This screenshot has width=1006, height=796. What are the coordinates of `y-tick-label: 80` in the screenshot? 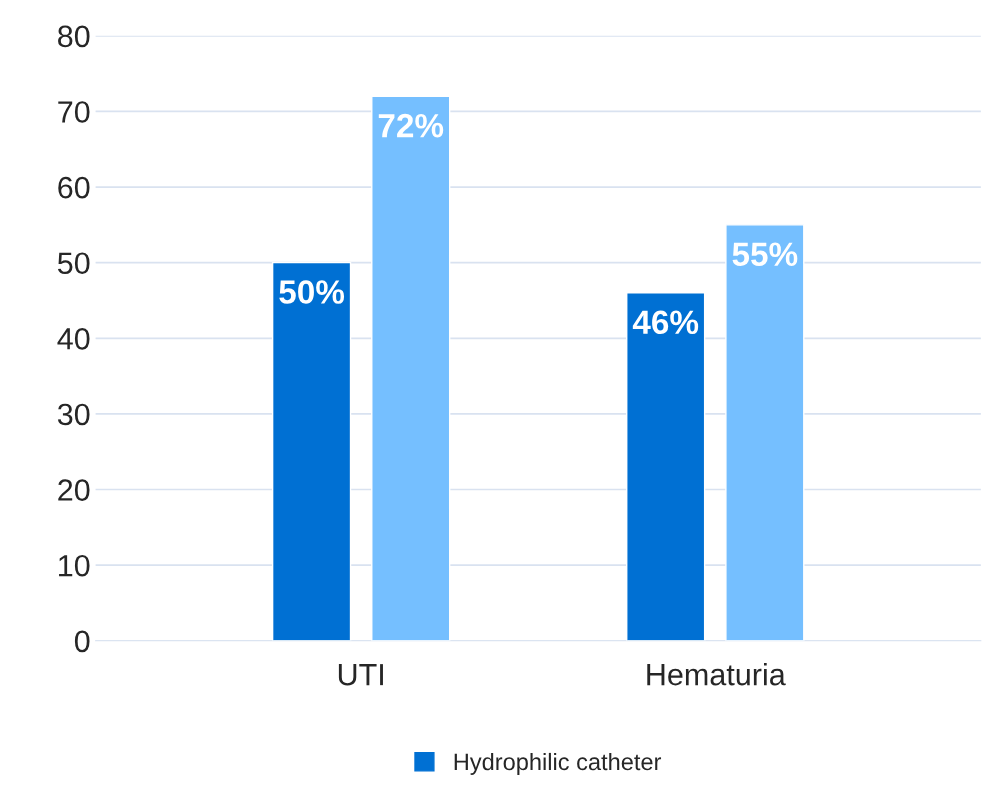 It's located at (74, 36).